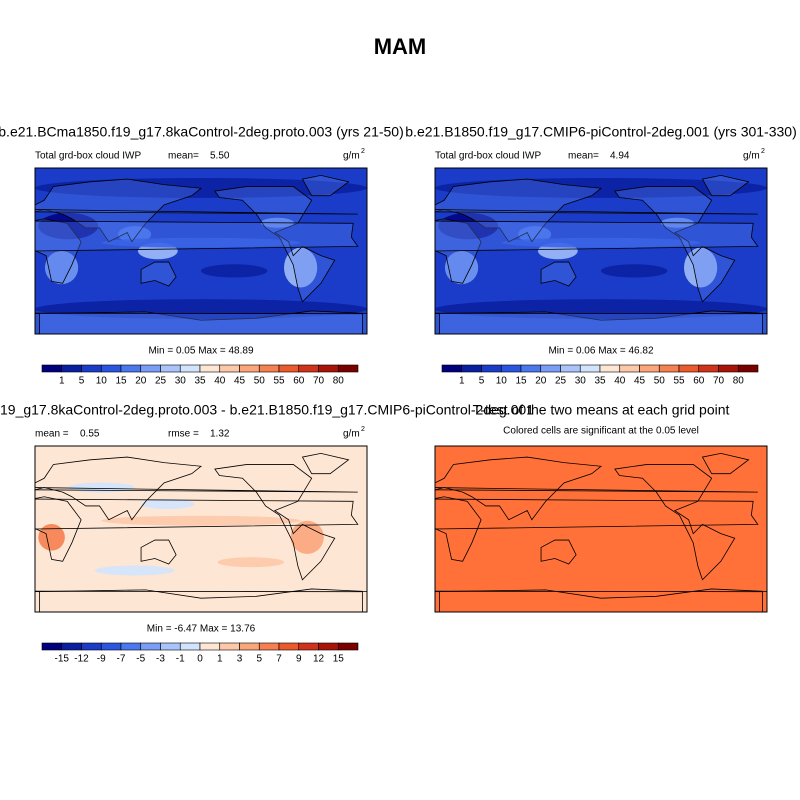 The width and height of the screenshot is (800, 800). I want to click on colorbar-label: -9, so click(101, 659).